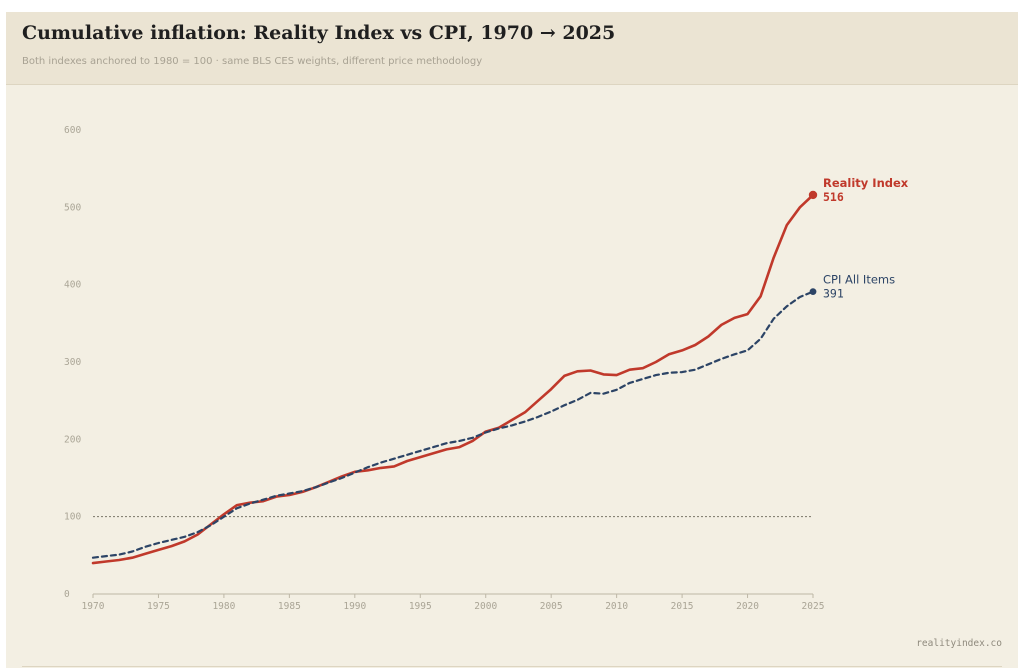 This screenshot has height=672, width=1024. I want to click on y-axis: 0 100 200 300 400 500 600, so click(72, 362).